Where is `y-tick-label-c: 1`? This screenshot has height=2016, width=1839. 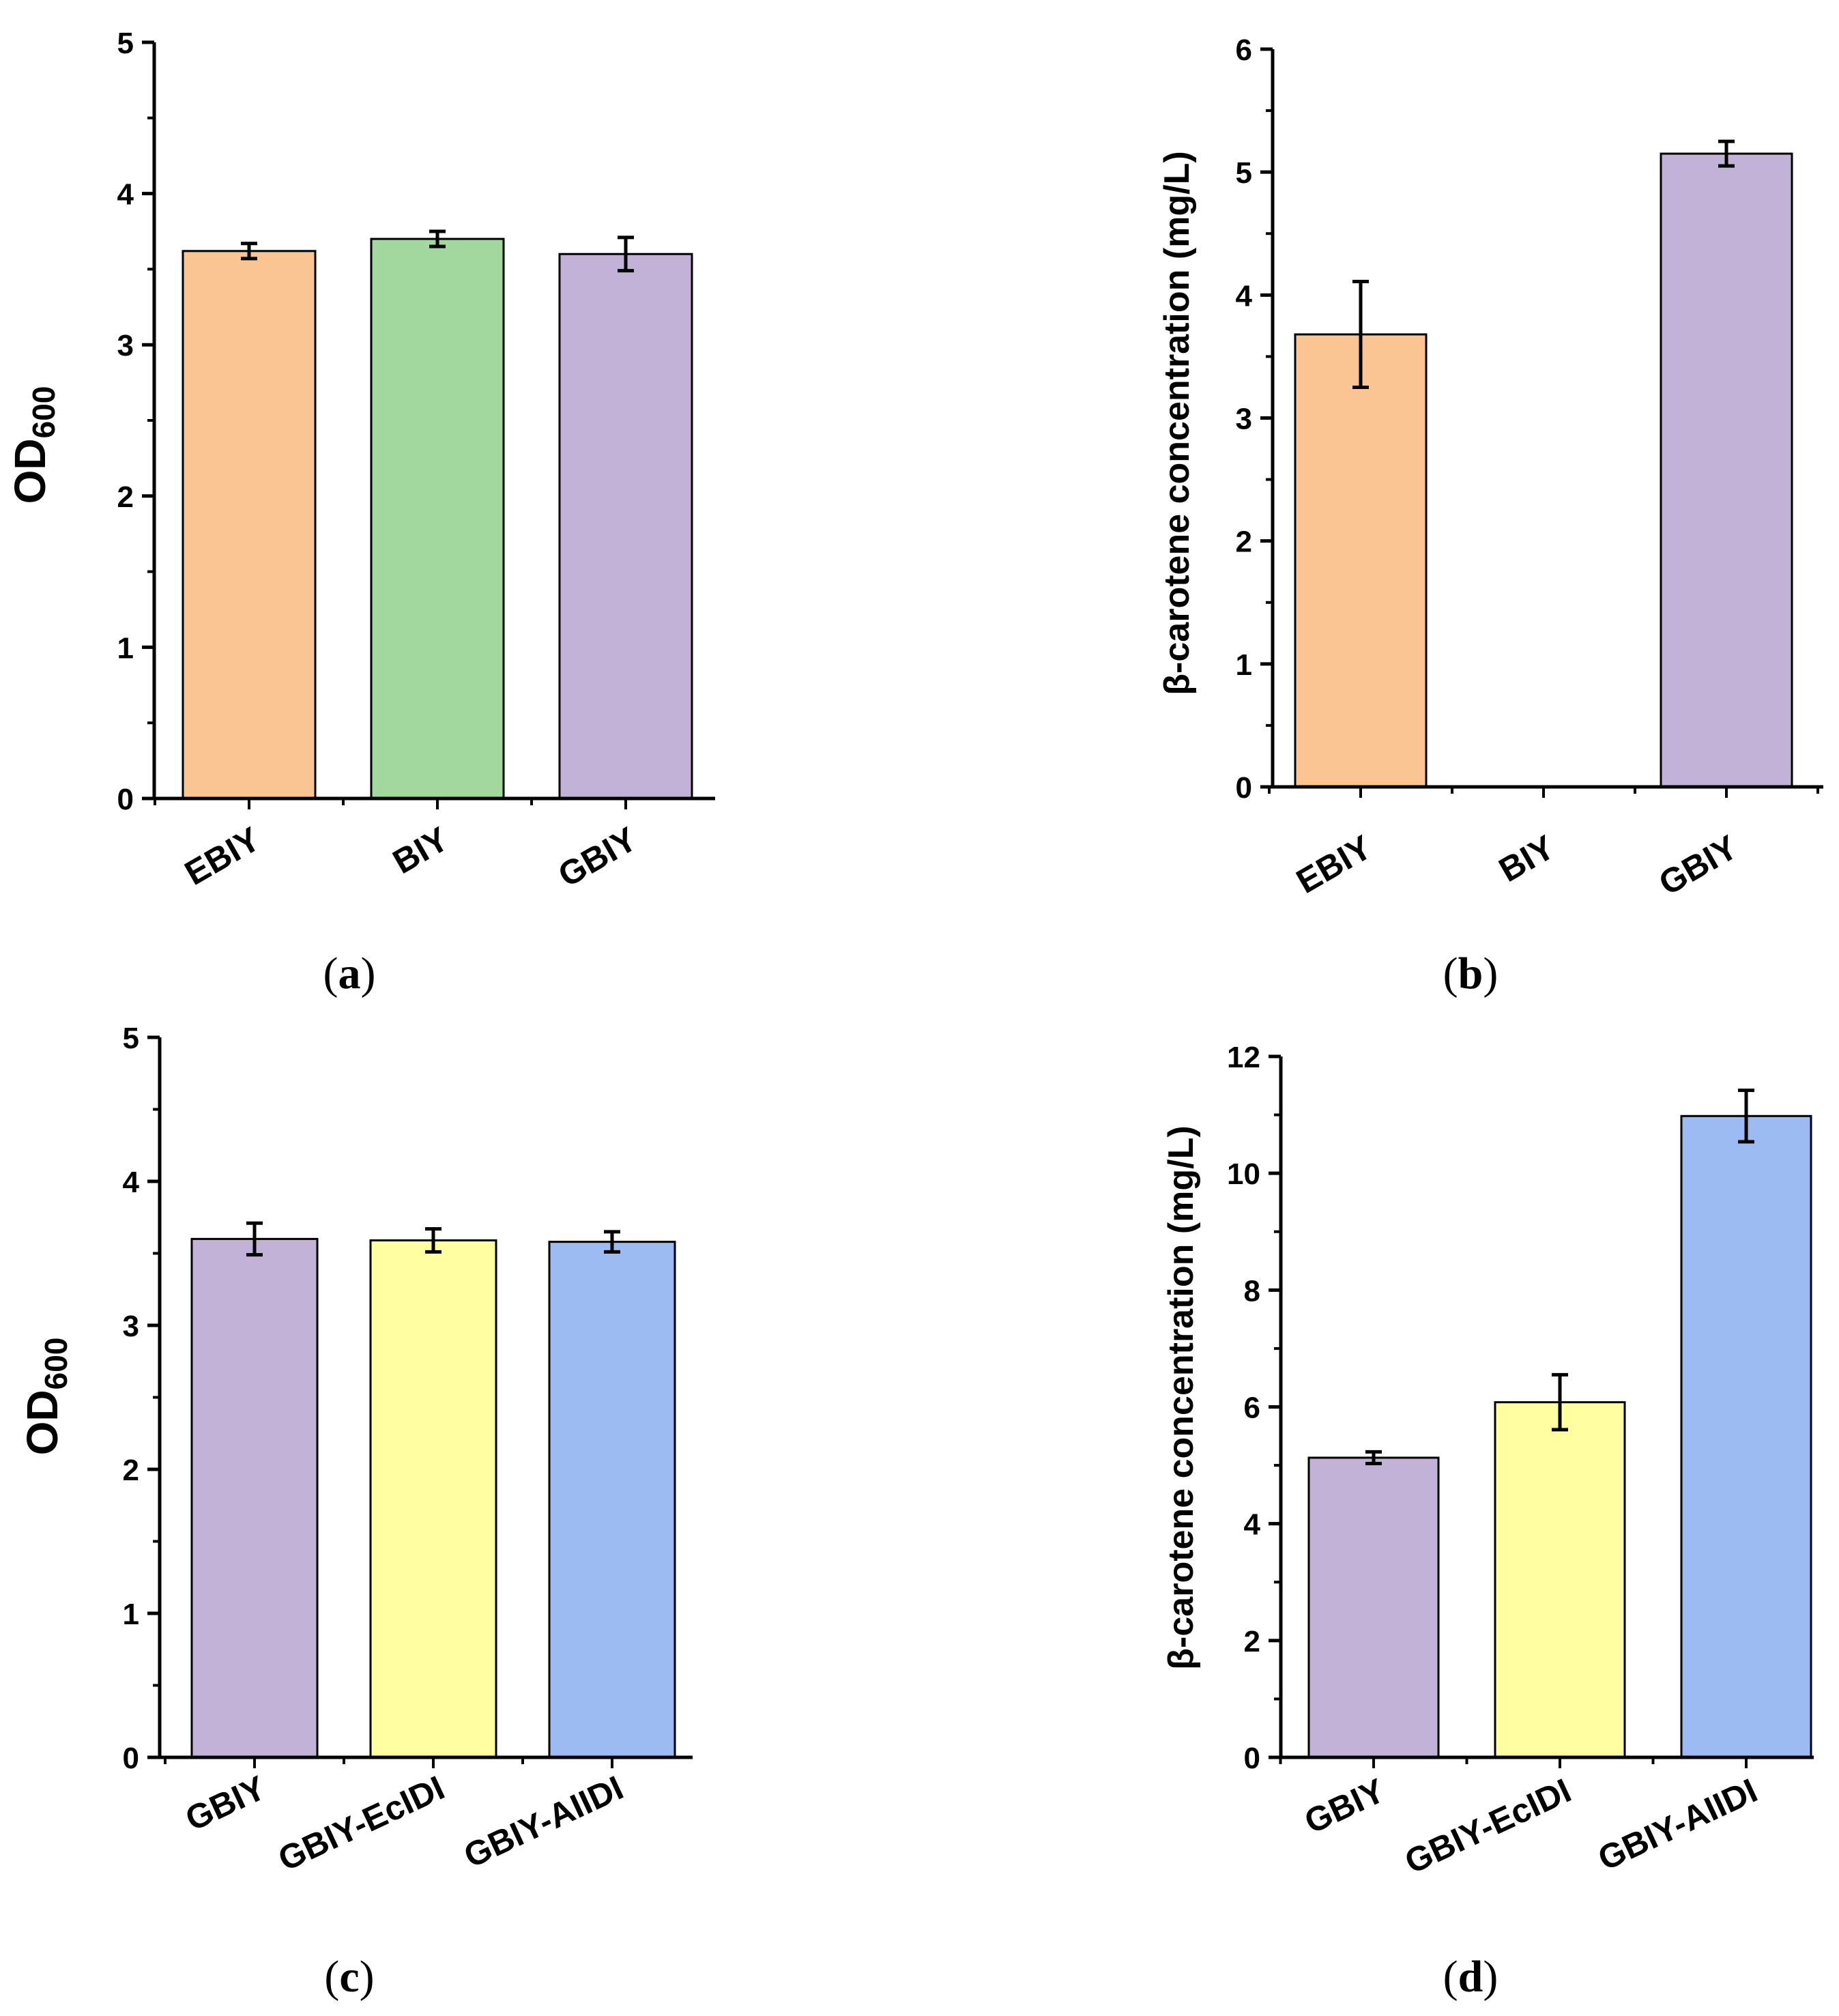
y-tick-label-c: 1 is located at coordinates (131, 1614).